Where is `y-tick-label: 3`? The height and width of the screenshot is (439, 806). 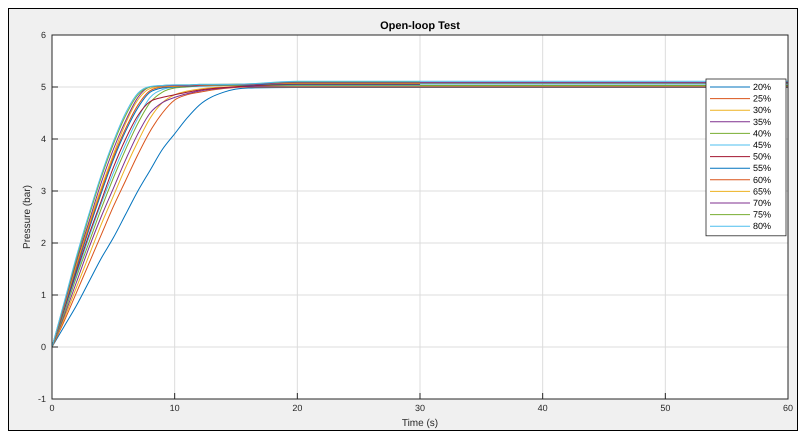
y-tick-label: 3 is located at coordinates (43, 191).